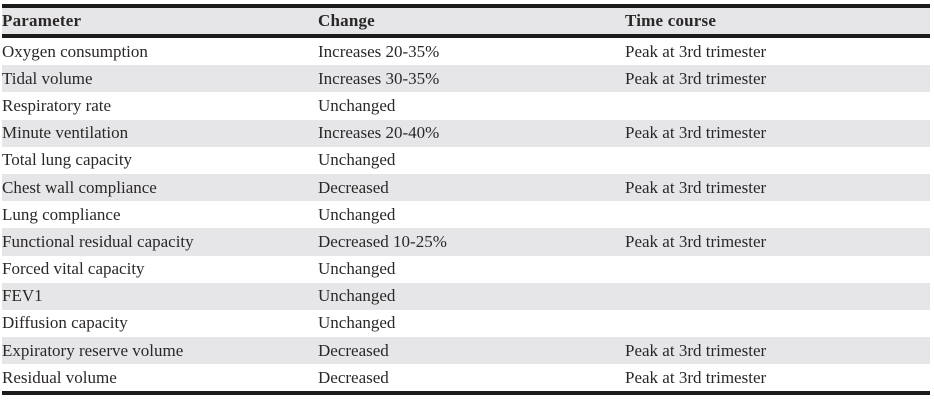  Describe the element at coordinates (379, 51) in the screenshot. I see `cell-change: Increases 20-35%` at that location.